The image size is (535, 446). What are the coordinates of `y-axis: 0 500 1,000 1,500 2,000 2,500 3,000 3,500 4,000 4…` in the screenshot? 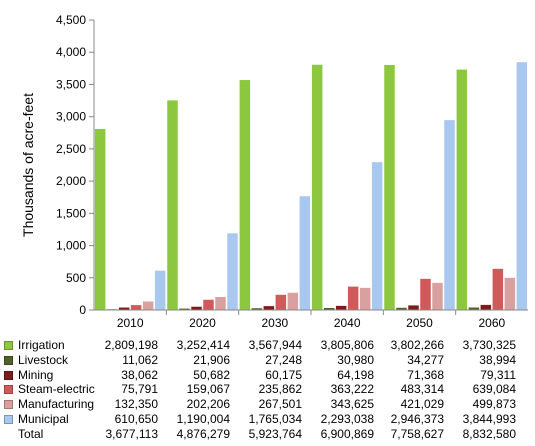 It's located at (75, 165).